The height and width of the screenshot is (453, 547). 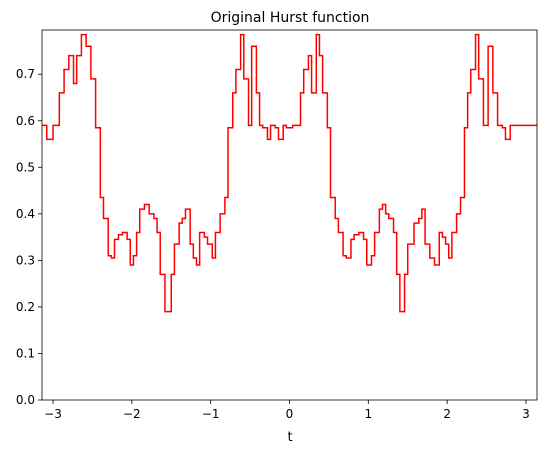 What do you see at coordinates (290, 414) in the screenshot?
I see `x-tick-label: 0` at bounding box center [290, 414].